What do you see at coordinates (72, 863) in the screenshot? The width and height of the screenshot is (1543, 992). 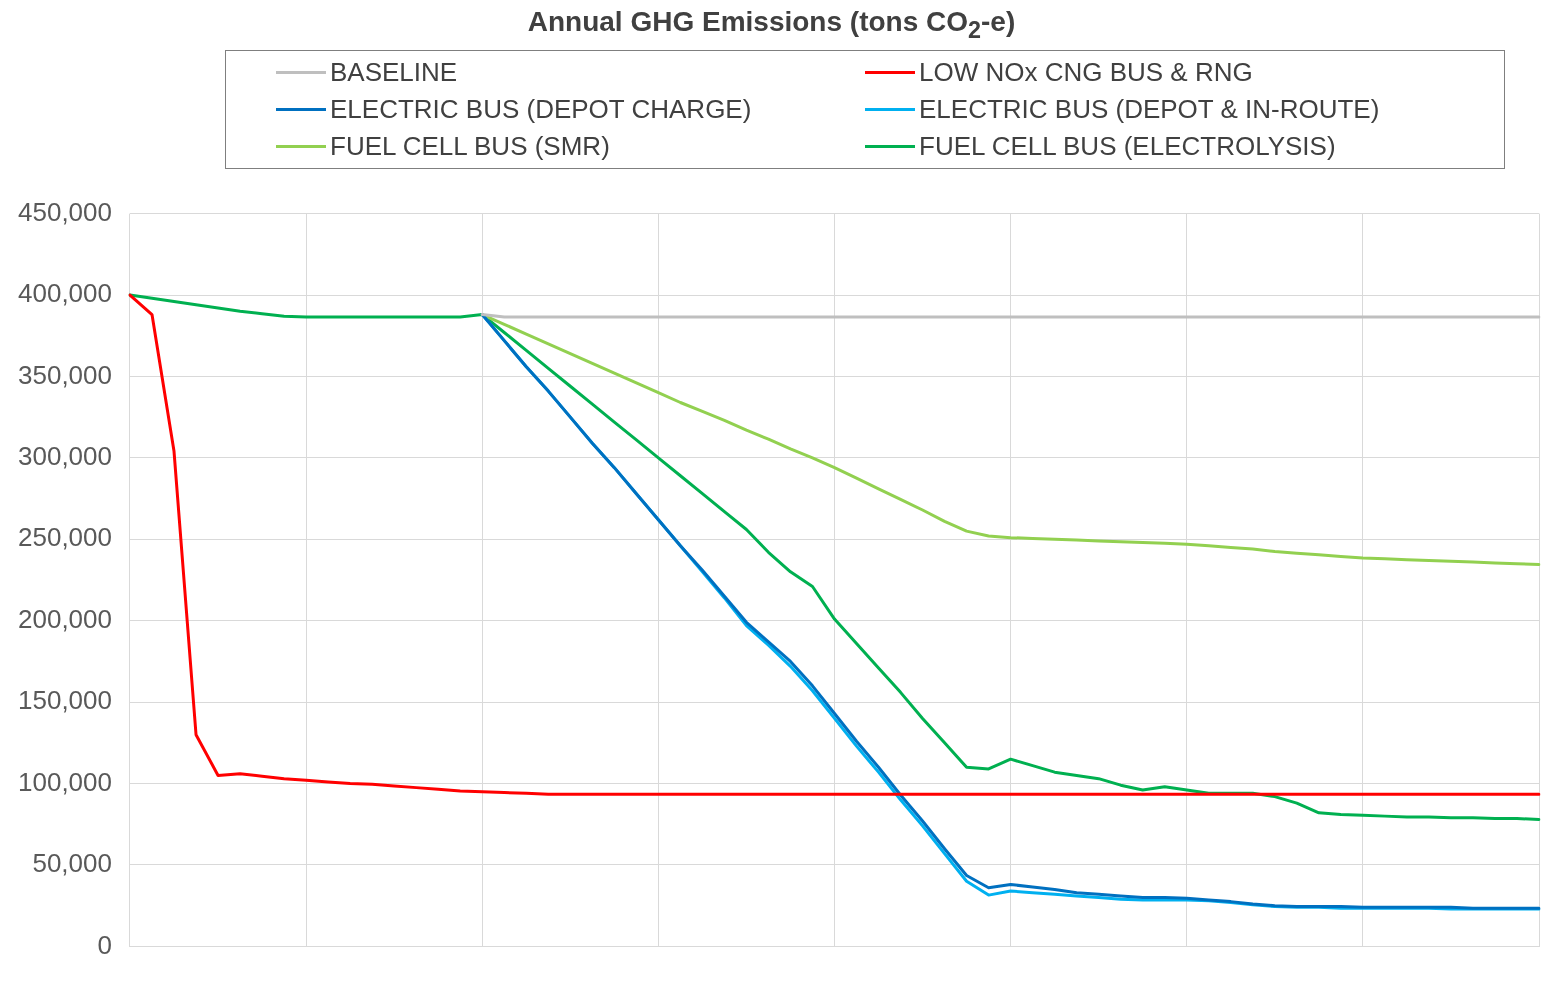 I see `y-tick-label: 50,000` at bounding box center [72, 863].